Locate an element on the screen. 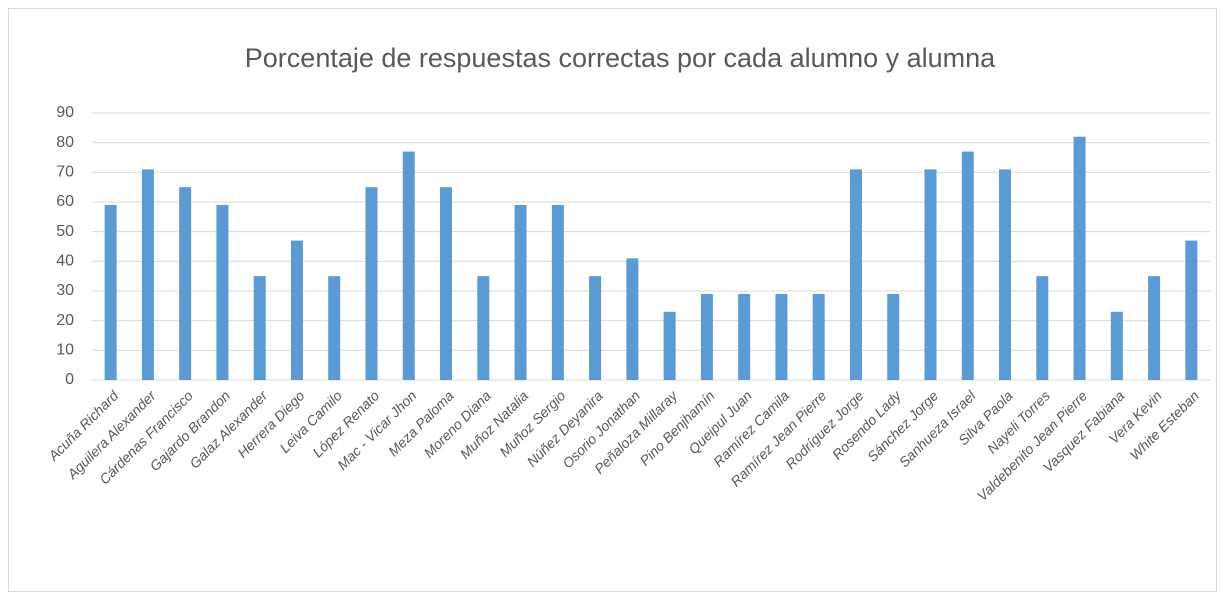 The image size is (1225, 599). y-tick-label: 70 is located at coordinates (65, 172).